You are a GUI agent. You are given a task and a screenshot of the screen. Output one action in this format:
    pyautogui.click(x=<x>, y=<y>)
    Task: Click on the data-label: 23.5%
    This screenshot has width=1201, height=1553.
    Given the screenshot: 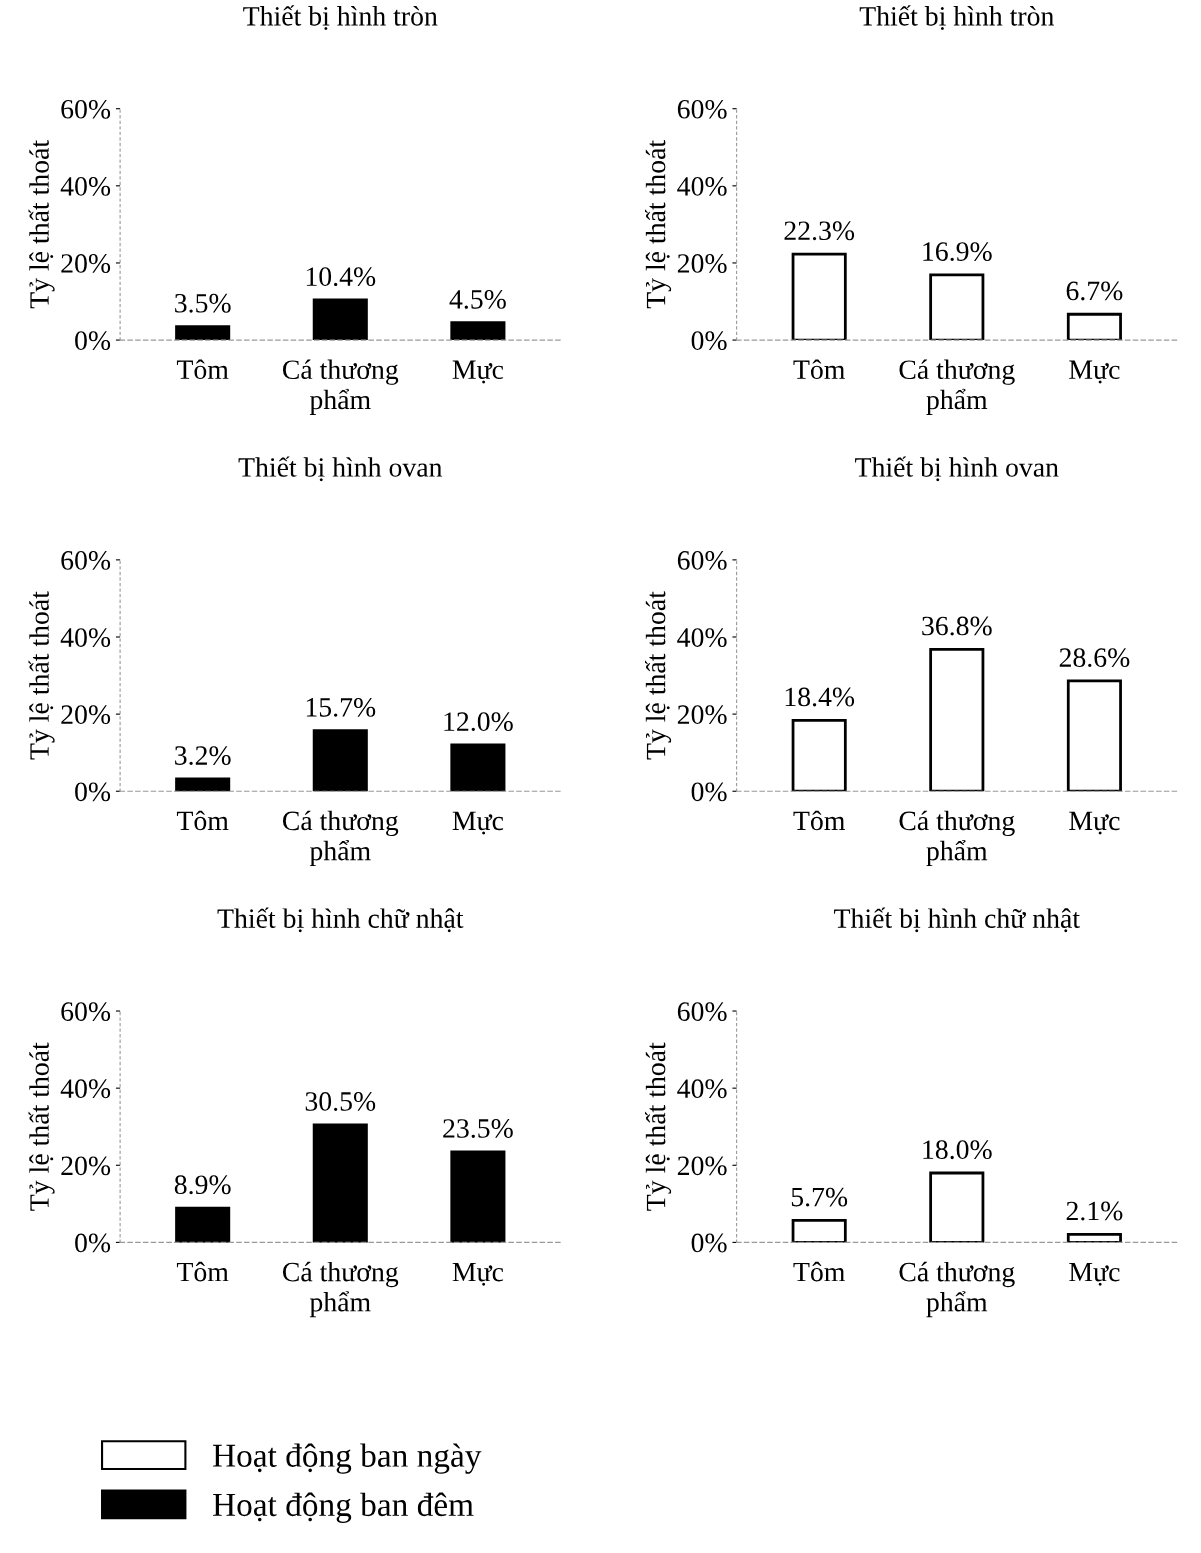 What is the action you would take?
    pyautogui.click(x=478, y=1128)
    